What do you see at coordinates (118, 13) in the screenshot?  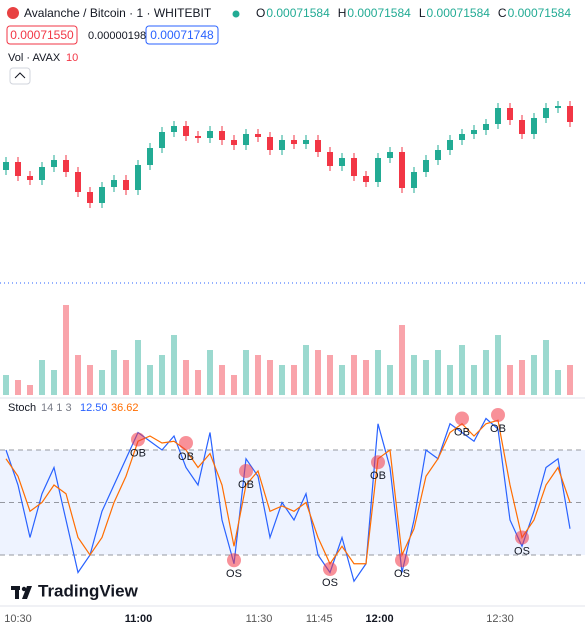 I see `symbol-title: Avalanche / Bitcoin · 1 · WHITEBIT` at bounding box center [118, 13].